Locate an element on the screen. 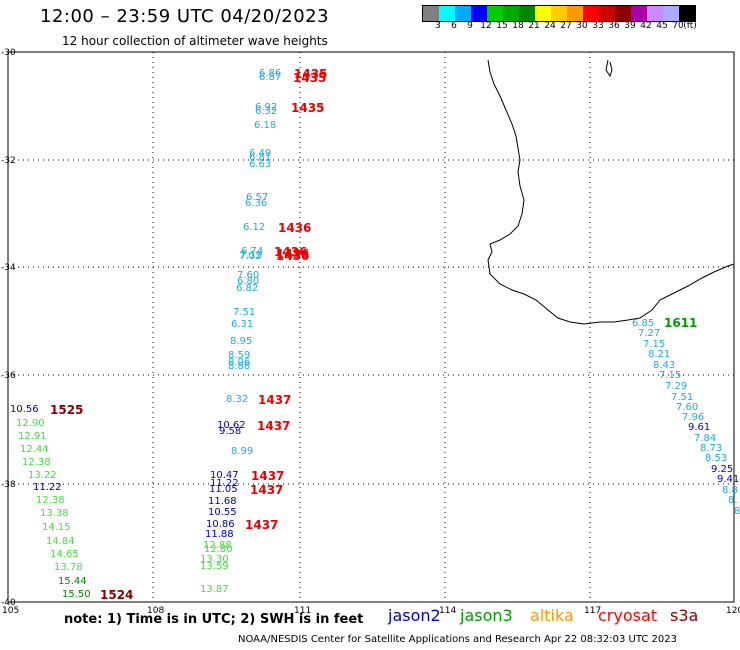 The height and width of the screenshot is (650, 740). wave-height-value: 14.84 is located at coordinates (60, 541).